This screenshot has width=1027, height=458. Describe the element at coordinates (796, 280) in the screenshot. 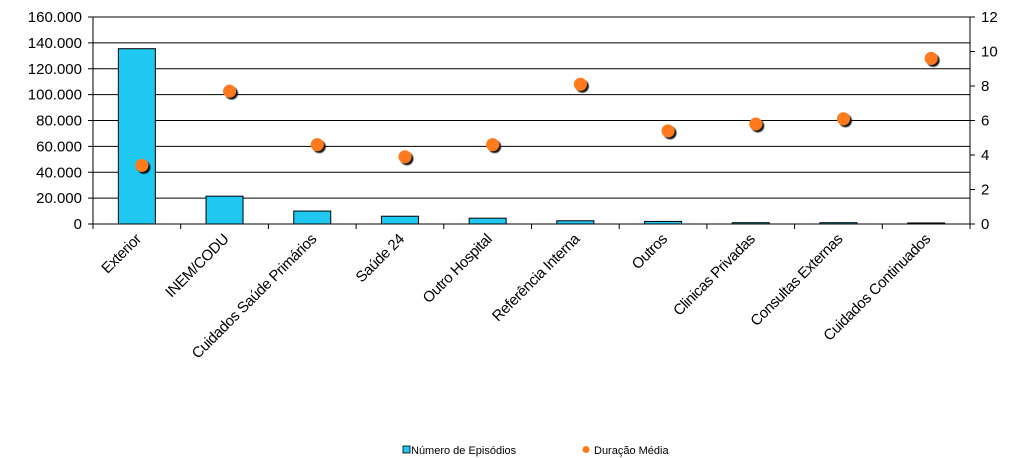

I see `category-label-8: Consultas Externas` at that location.